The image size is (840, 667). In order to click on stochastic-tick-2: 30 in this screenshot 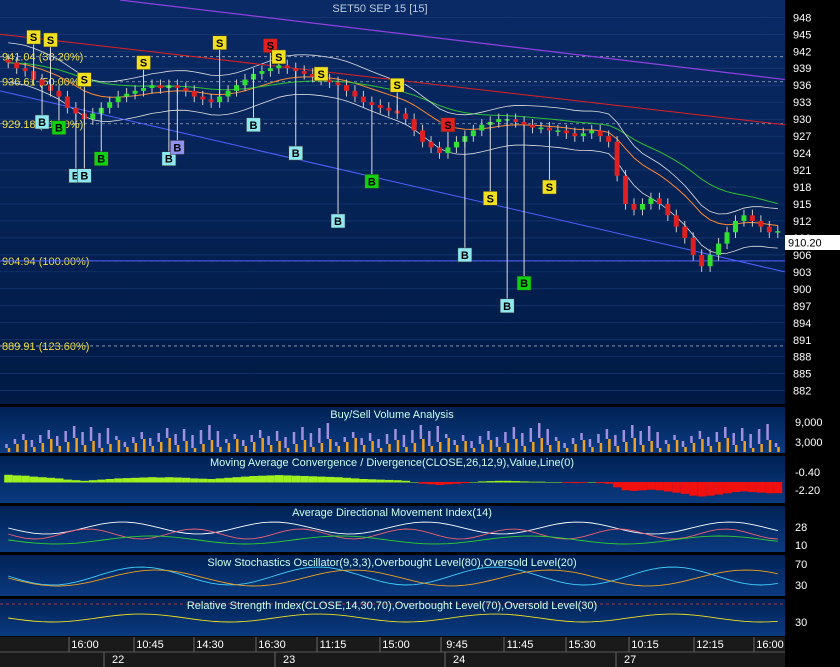, I will do `click(801, 586)`.